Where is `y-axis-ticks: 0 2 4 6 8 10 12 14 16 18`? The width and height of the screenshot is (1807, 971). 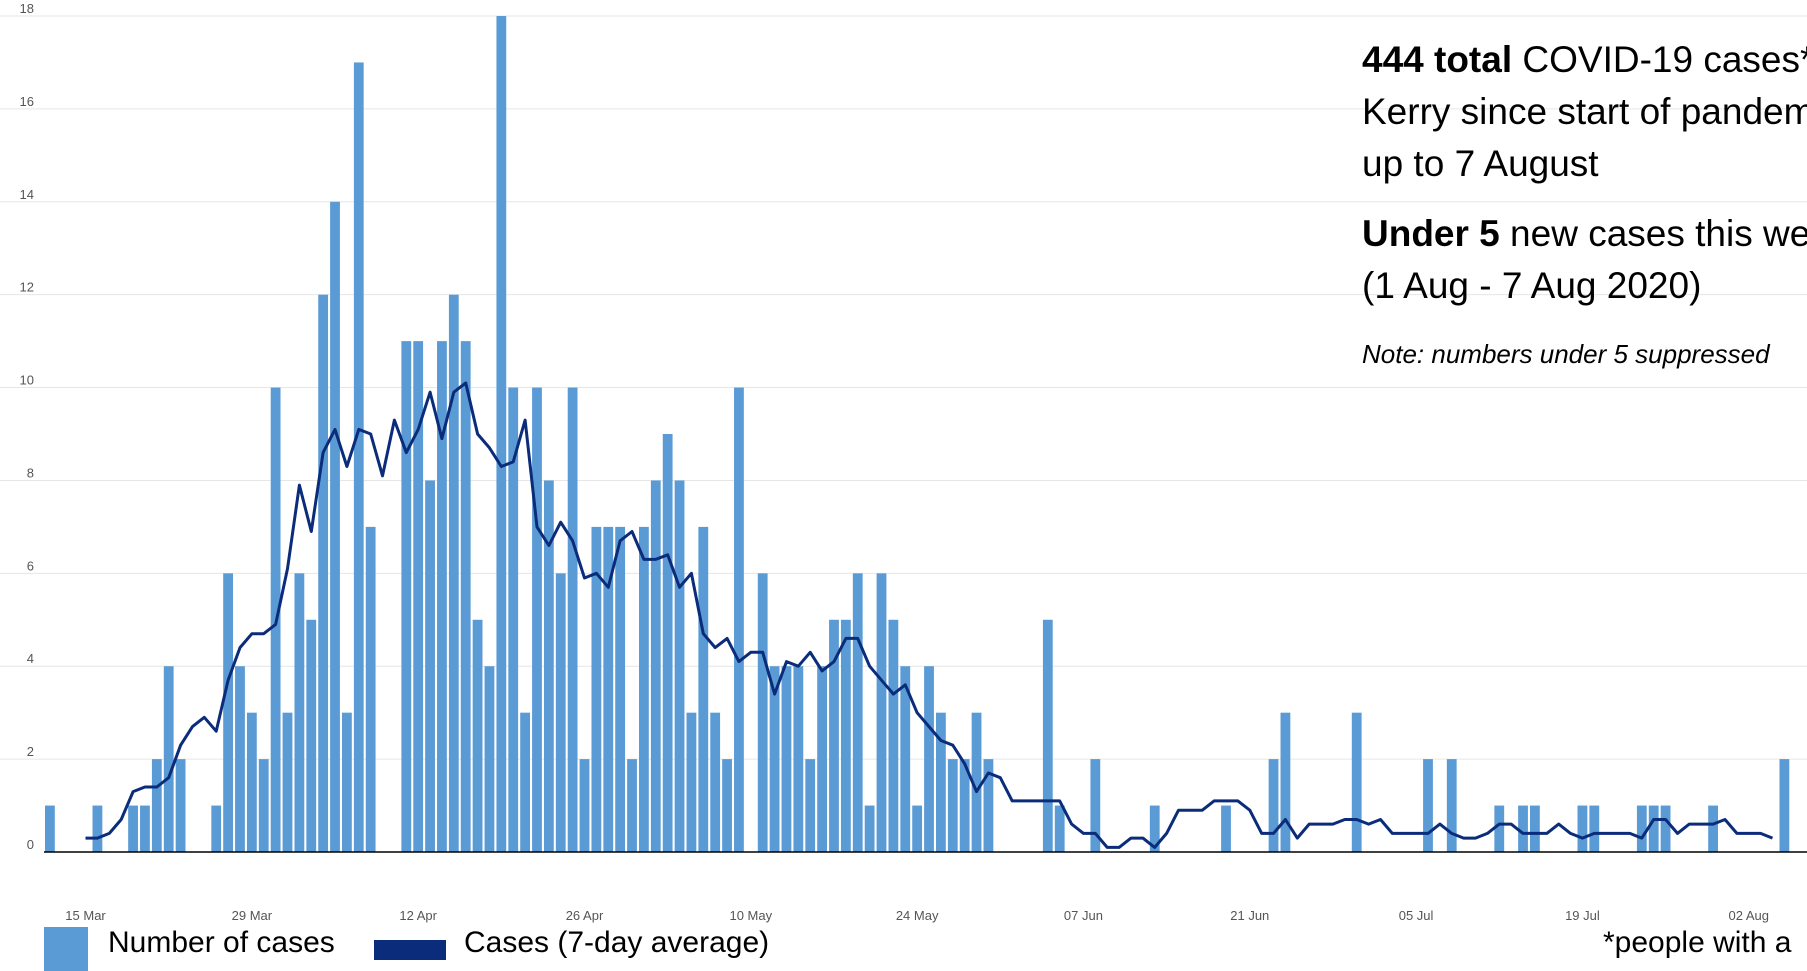
y-axis-ticks: 0 2 4 6 8 10 12 14 16 18 is located at coordinates (27, 426).